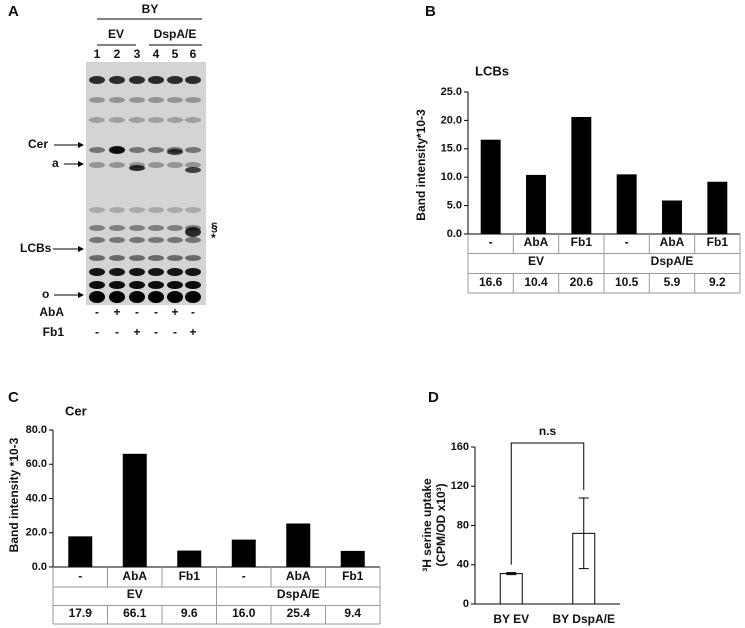 This screenshot has width=745, height=628. I want to click on chart-title: LCBs, so click(492, 70).